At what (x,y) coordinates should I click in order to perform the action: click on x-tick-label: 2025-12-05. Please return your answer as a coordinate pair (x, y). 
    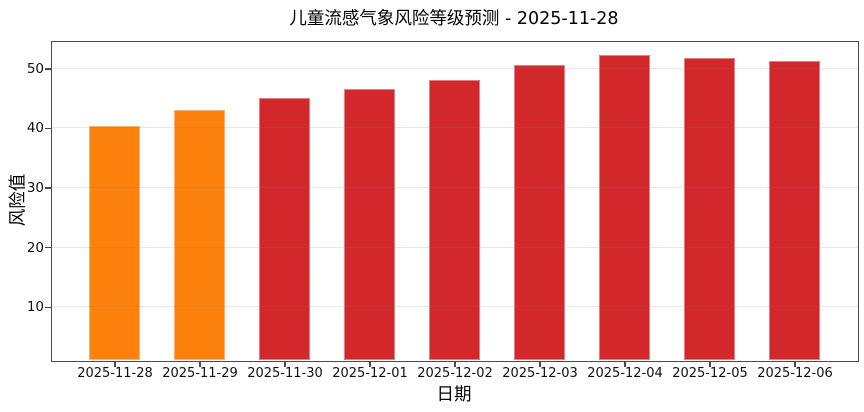
    Looking at the image, I should click on (710, 373).